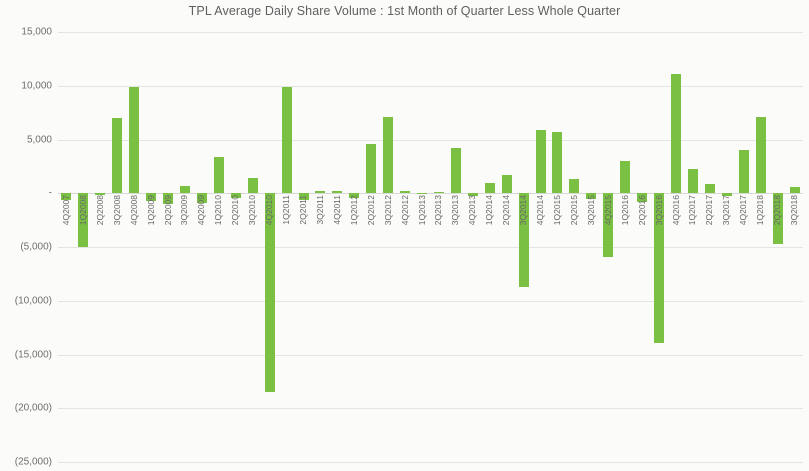 This screenshot has height=471, width=809. I want to click on x-axis-tick-label: 1Q2018, so click(760, 210).